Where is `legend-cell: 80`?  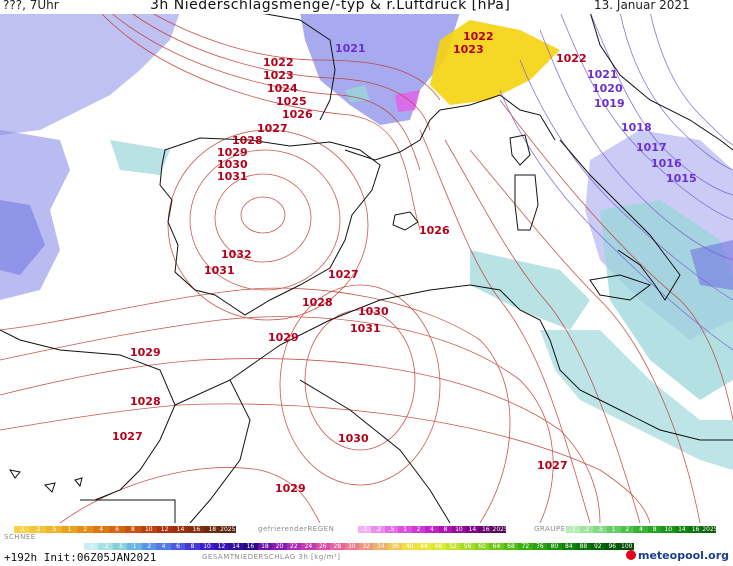
legend-cell: 80 is located at coordinates (554, 546).